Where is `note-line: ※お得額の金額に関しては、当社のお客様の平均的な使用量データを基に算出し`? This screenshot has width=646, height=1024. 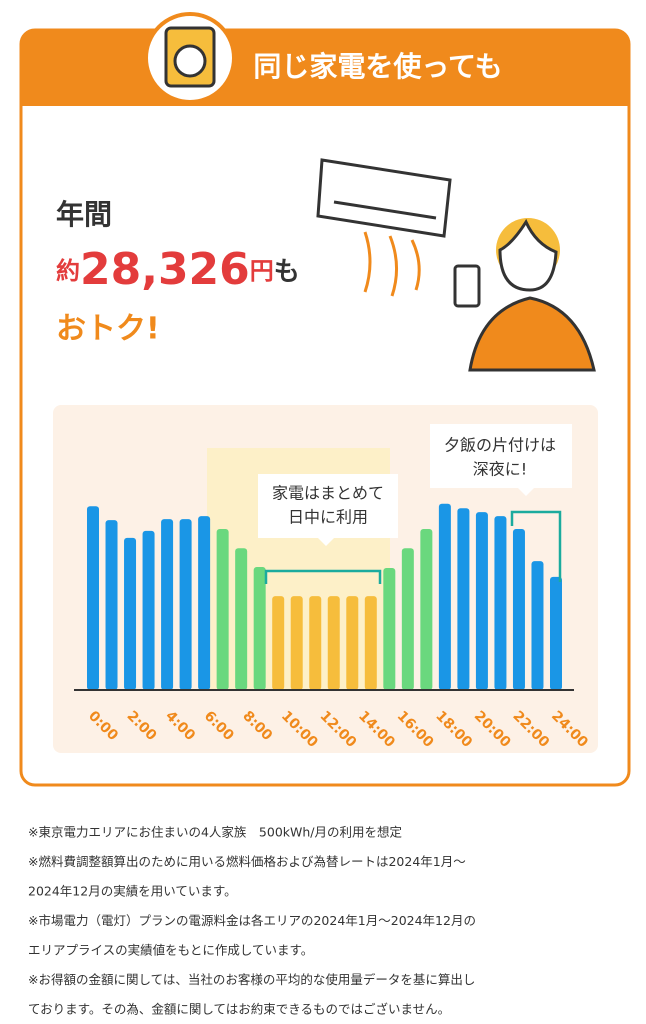 note-line: ※お得額の金額に関しては、当社のお客様の平均的な使用量データを基に算出し is located at coordinates (251, 979).